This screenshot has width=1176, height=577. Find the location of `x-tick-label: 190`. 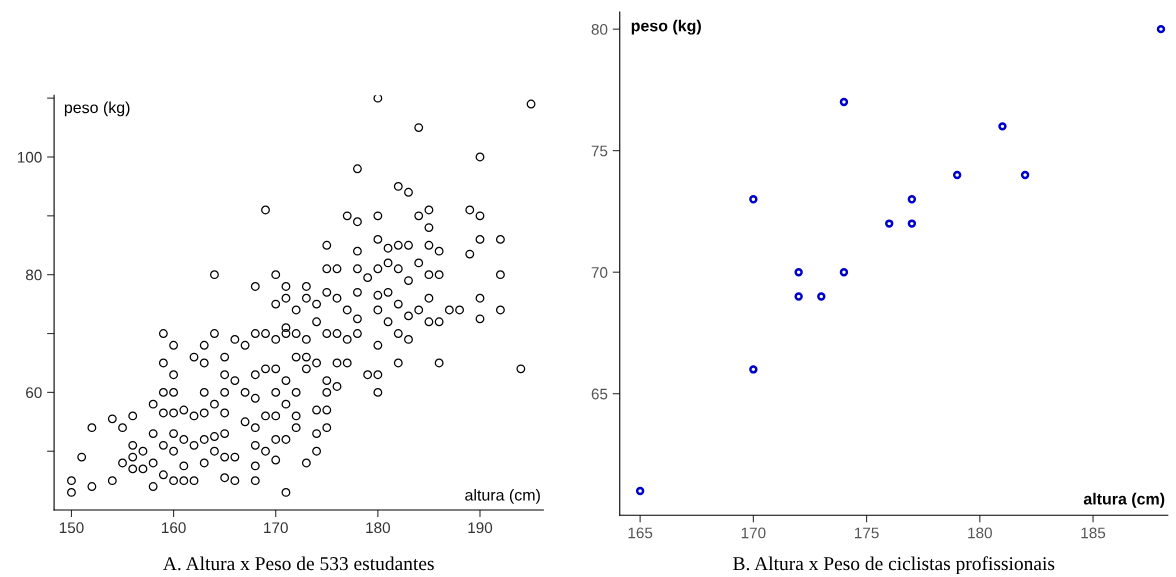

x-tick-label: 190 is located at coordinates (480, 528).